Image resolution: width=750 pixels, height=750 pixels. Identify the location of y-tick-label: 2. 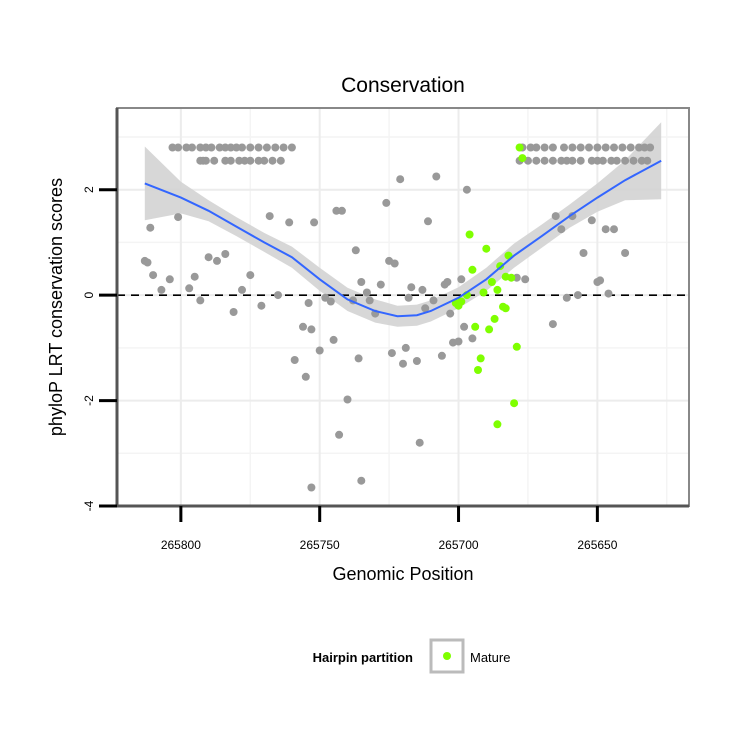
(89, 189).